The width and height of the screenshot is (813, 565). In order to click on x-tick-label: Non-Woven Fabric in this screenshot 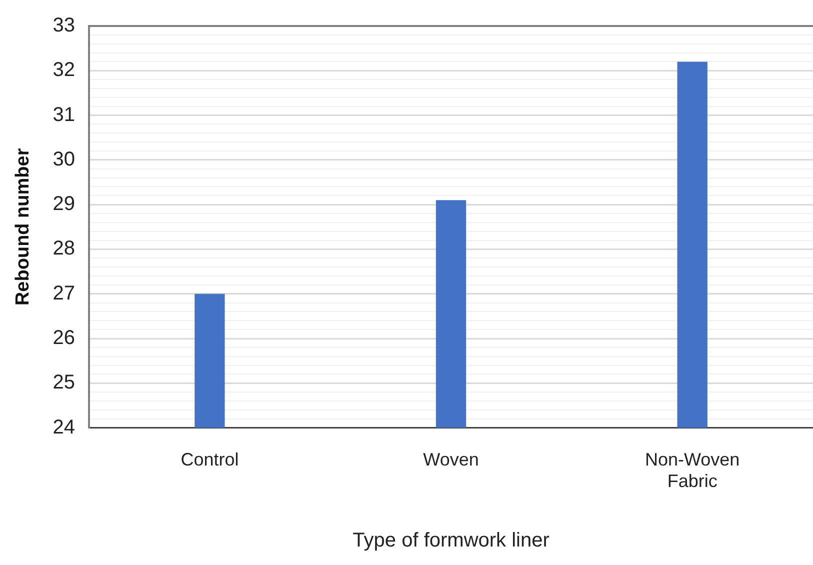, I will do `click(692, 471)`.